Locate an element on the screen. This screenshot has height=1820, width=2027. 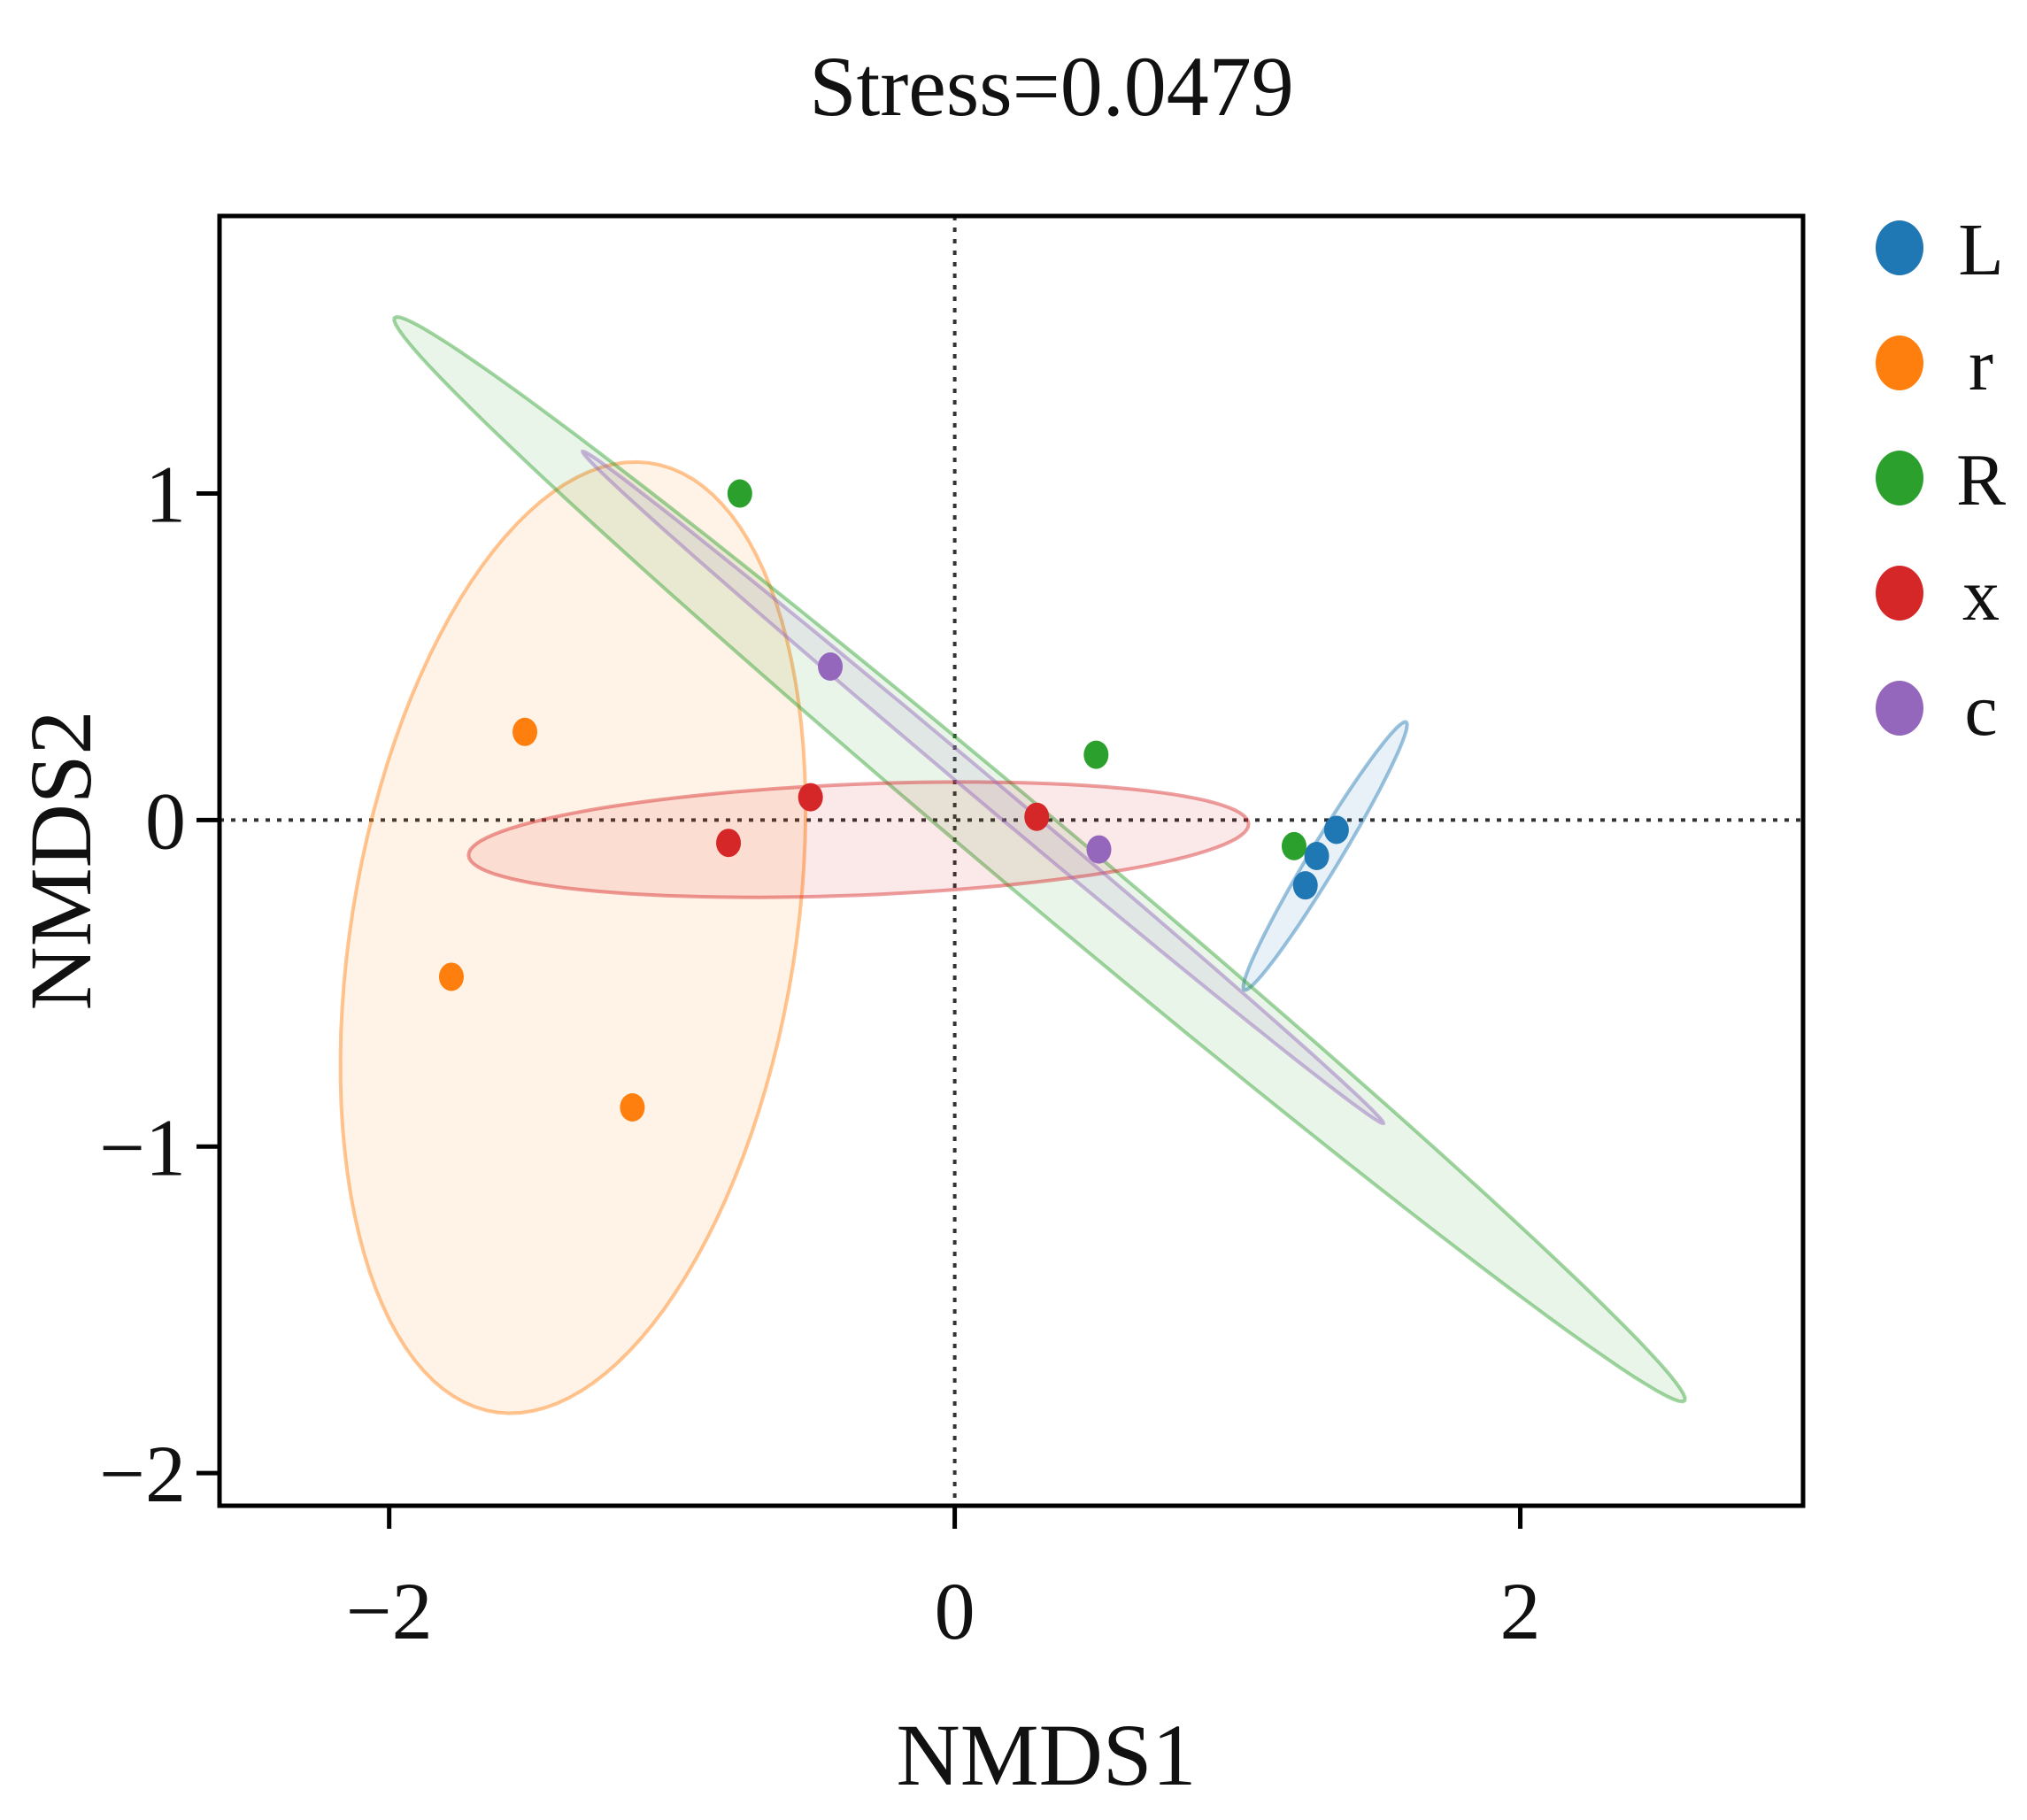
x-axis-label: NMDS1 is located at coordinates (1047, 1755).